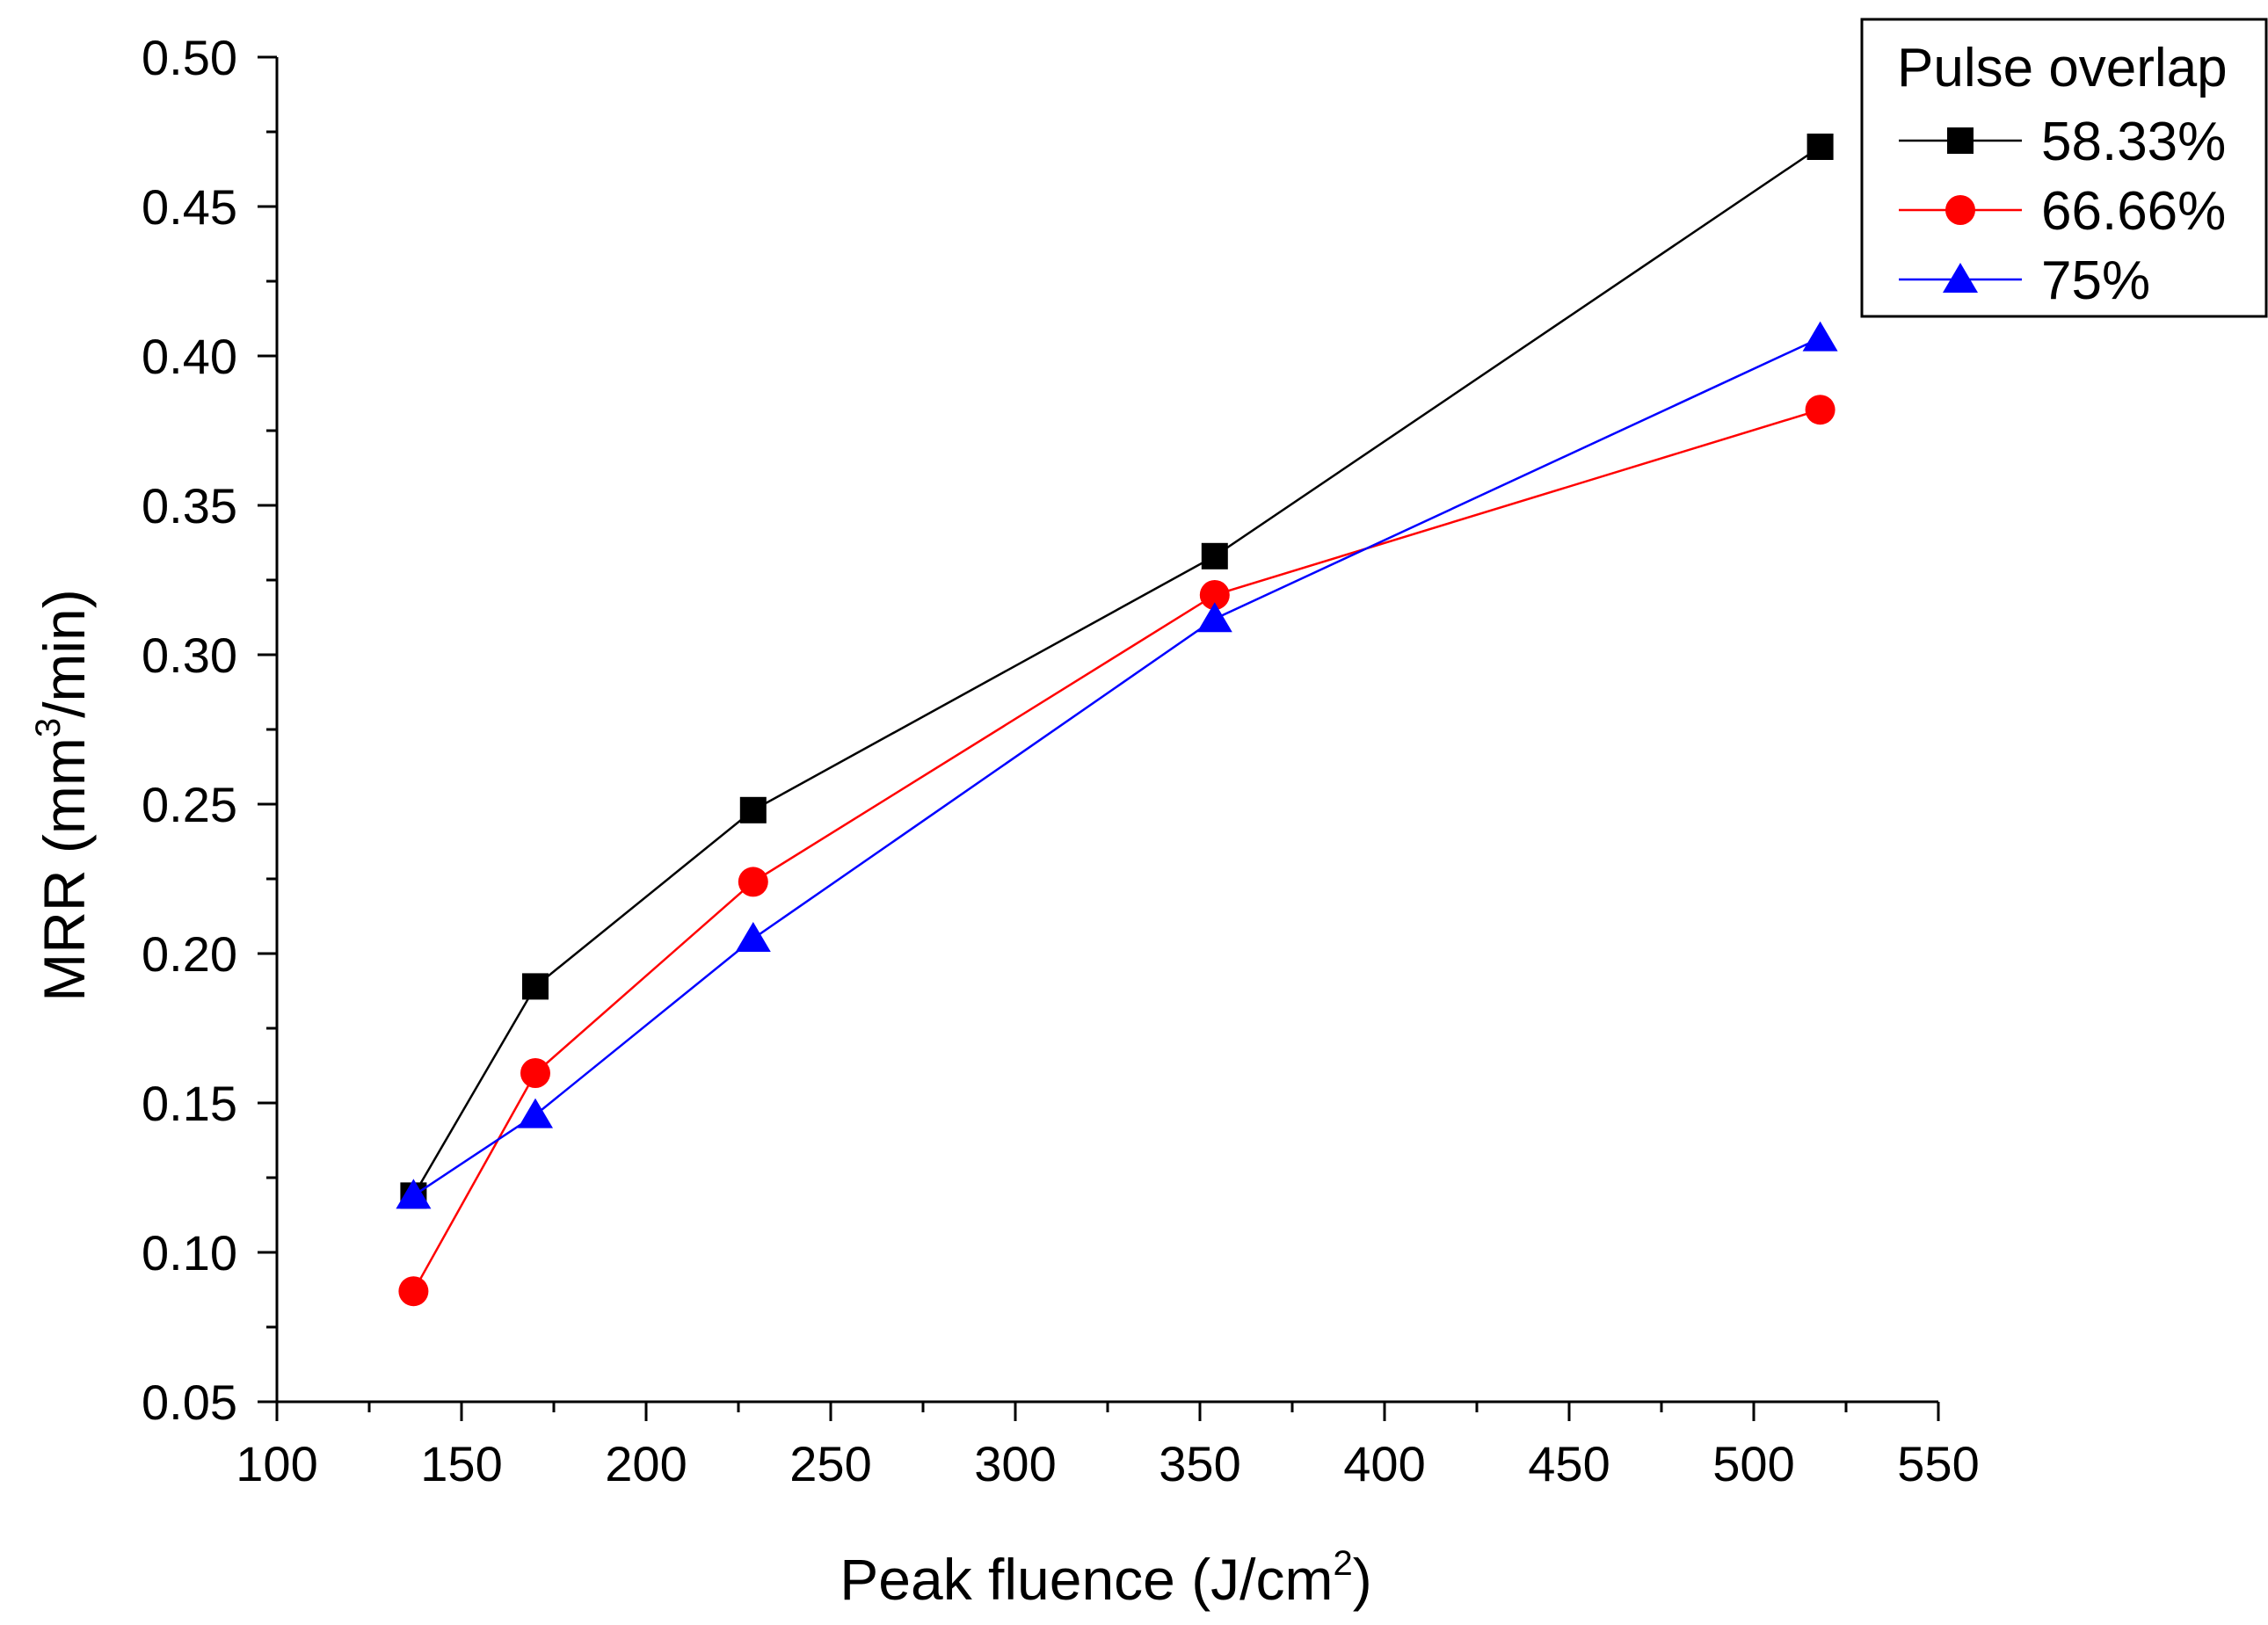 This screenshot has width=2268, height=1625. What do you see at coordinates (190, 1104) in the screenshot?
I see `y-tick-label: 0.15` at bounding box center [190, 1104].